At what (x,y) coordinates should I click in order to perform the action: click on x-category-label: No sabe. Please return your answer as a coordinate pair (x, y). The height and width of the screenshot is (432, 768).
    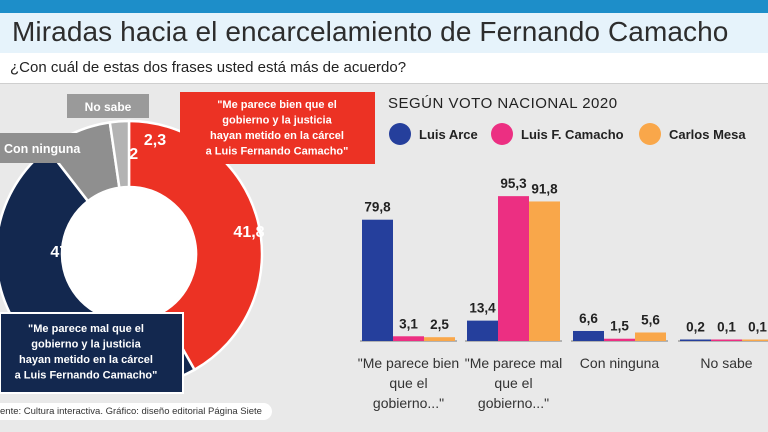
    Looking at the image, I should click on (726, 363).